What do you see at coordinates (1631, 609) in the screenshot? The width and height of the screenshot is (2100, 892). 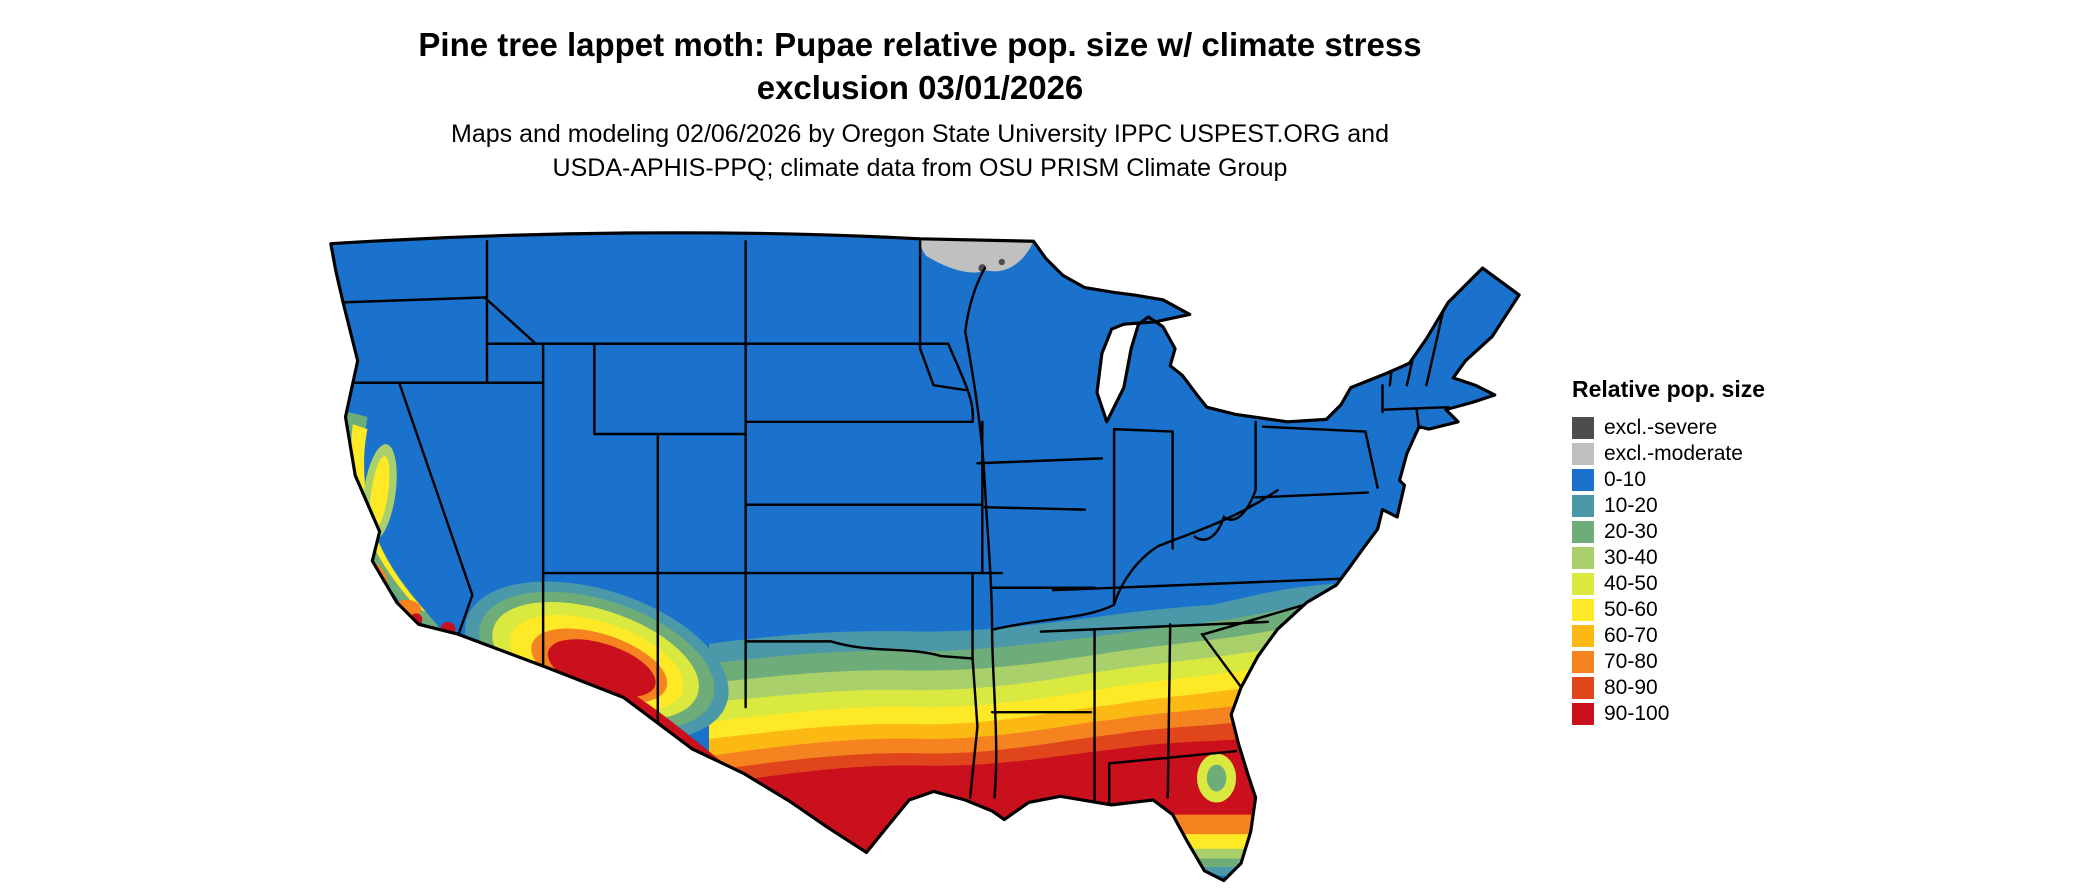 I see `legend-label-50-60: 50-60` at bounding box center [1631, 609].